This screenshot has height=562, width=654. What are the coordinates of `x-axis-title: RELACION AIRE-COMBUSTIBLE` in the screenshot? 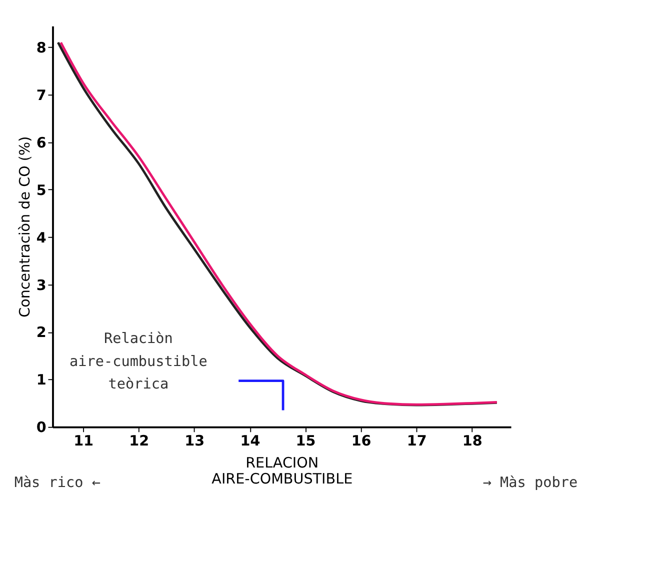 It's located at (282, 471).